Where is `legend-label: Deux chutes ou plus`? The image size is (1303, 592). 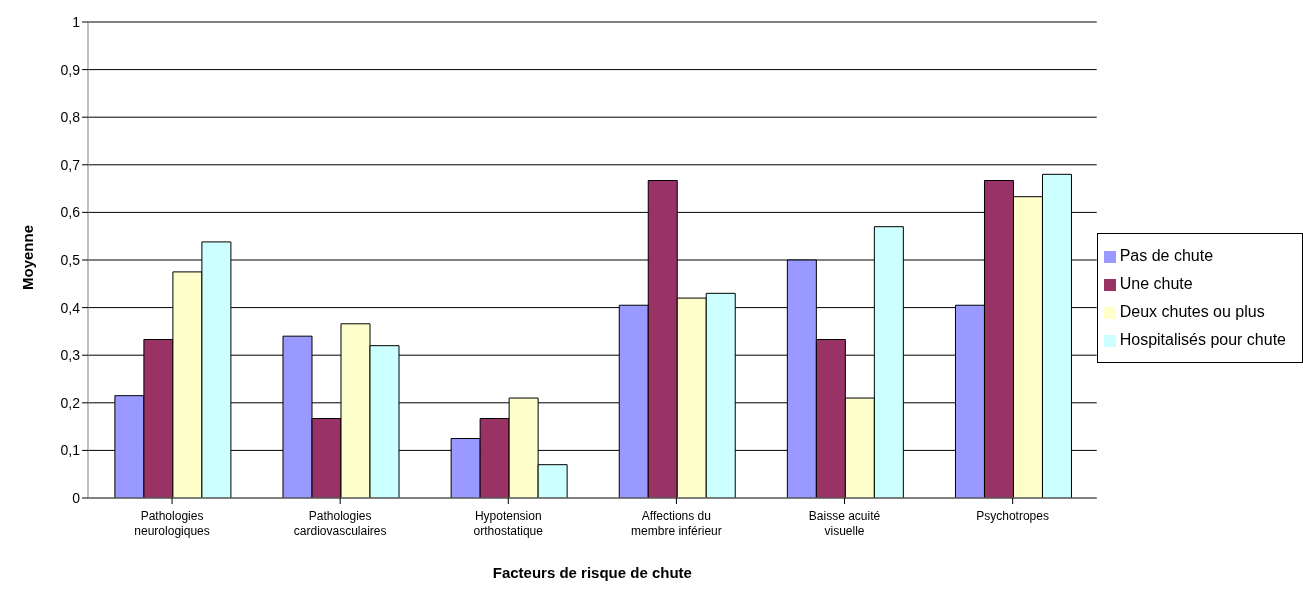
legend-label: Deux chutes ou plus is located at coordinates (1192, 311).